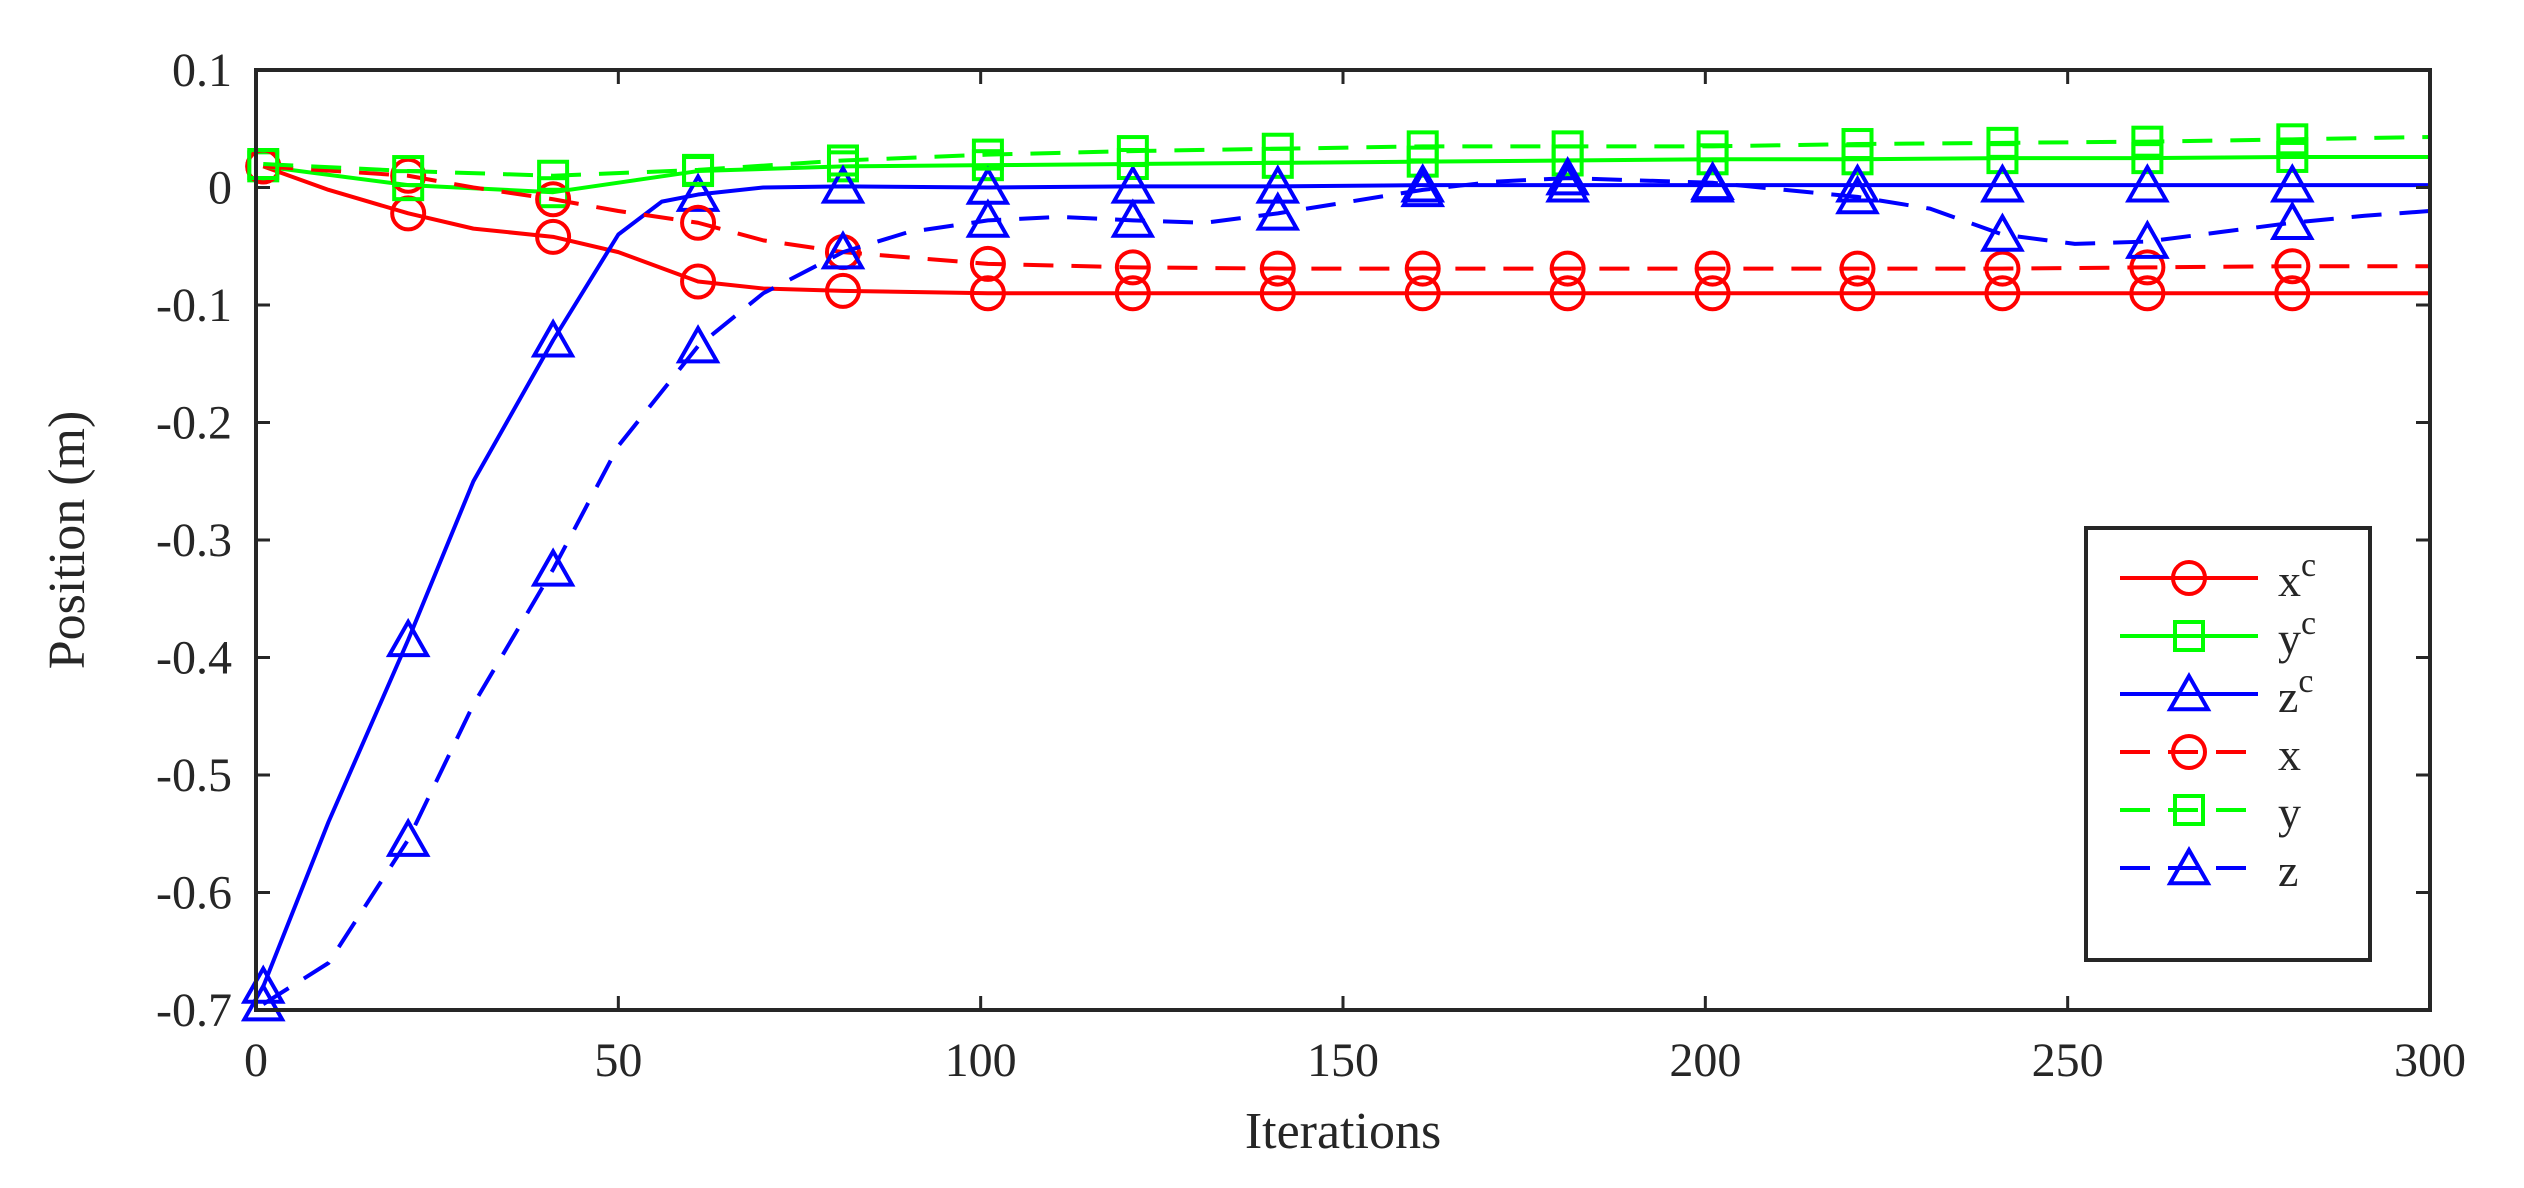 The height and width of the screenshot is (1188, 2524). I want to click on y-tick-label: -0.6, so click(194, 893).